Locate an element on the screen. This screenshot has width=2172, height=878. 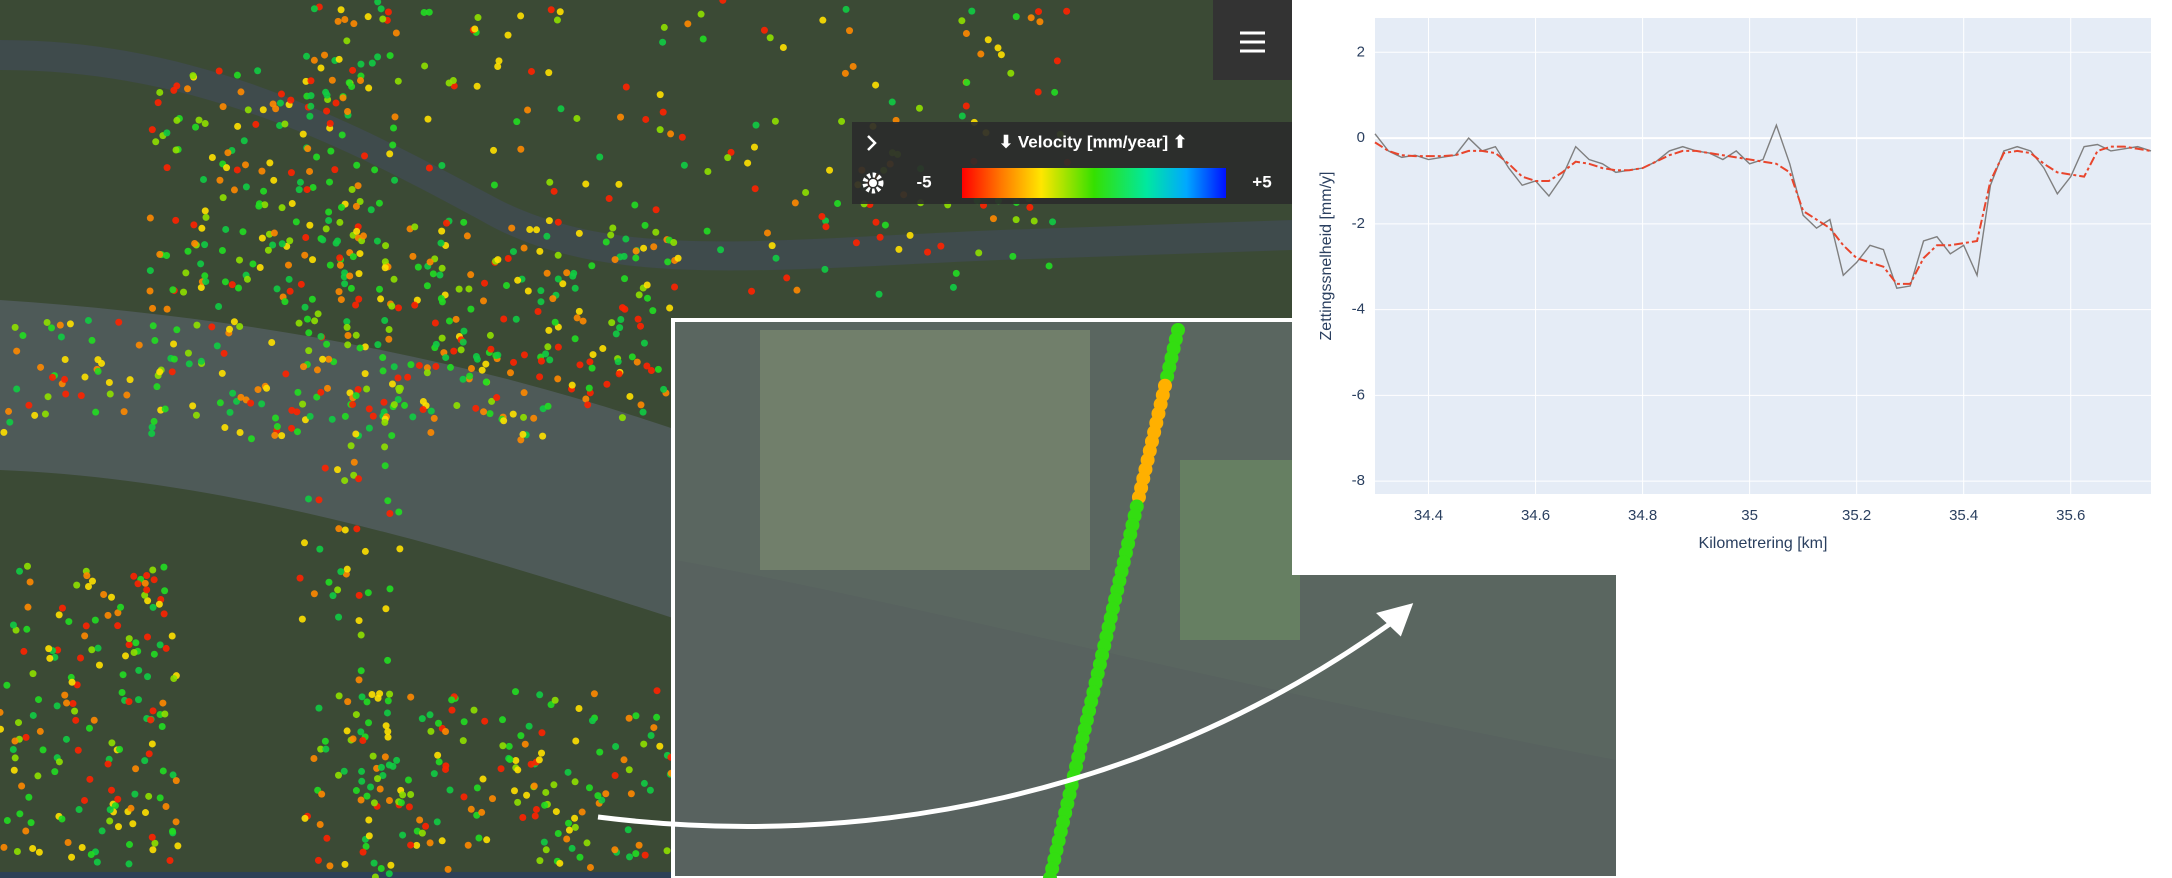
settings-icon is located at coordinates (873, 183).